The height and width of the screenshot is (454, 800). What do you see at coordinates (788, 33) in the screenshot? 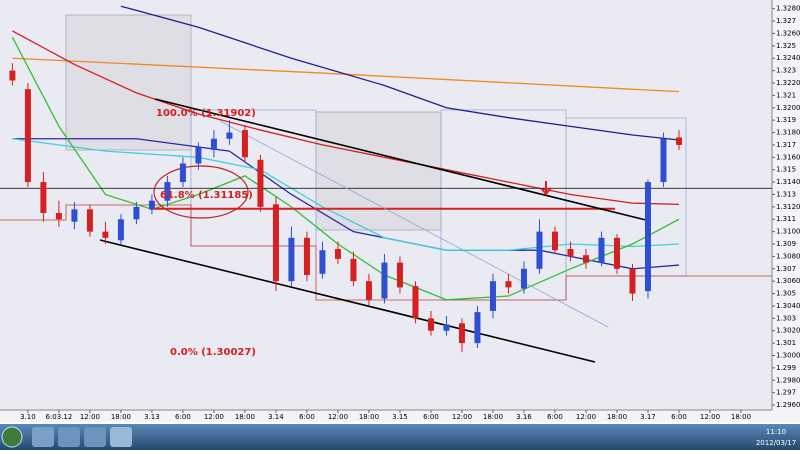
I see `y-tick-label: 1.3260` at bounding box center [788, 33].